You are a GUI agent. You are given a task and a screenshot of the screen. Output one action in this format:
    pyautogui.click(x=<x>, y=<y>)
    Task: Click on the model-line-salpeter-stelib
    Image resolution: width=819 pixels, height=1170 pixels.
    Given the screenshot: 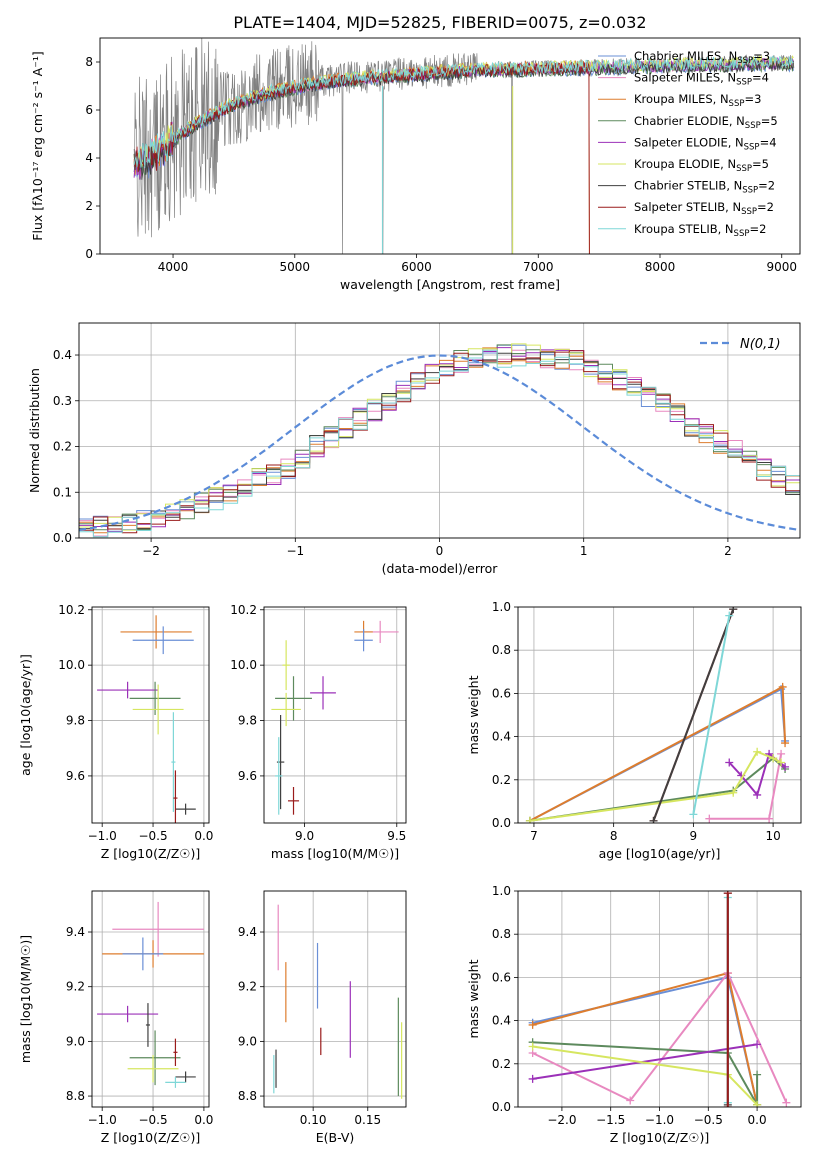 What is the action you would take?
    pyautogui.click(x=361, y=157)
    